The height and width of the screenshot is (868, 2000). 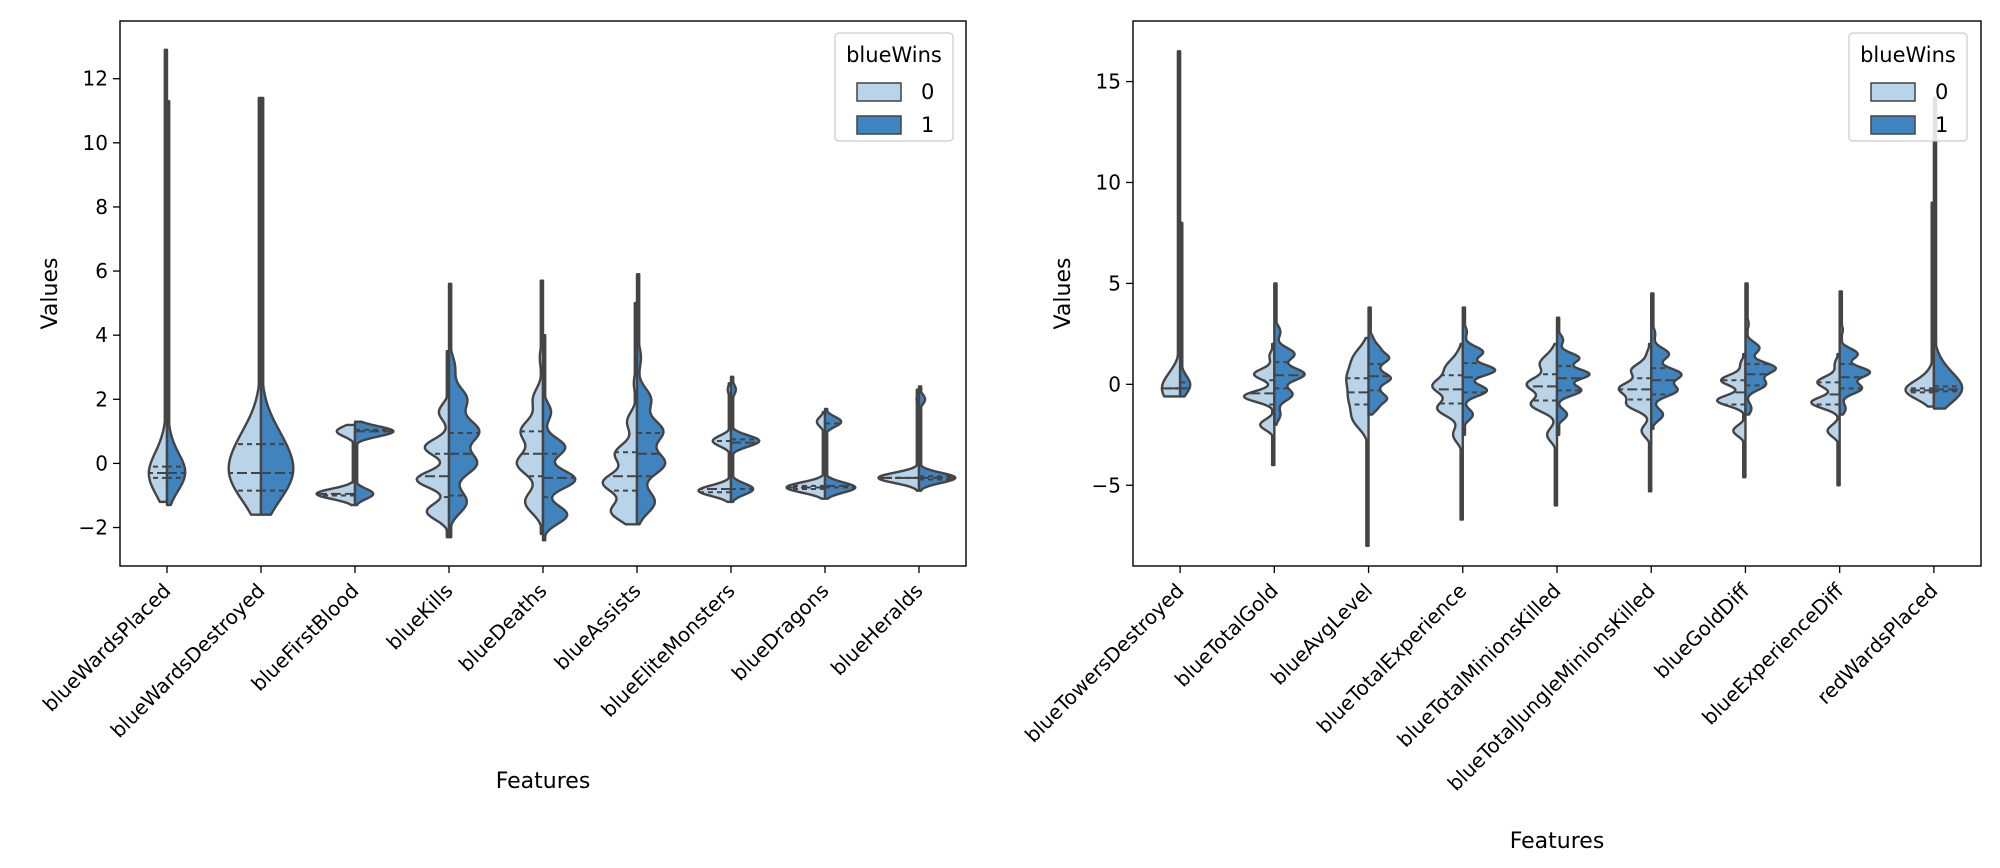 What do you see at coordinates (1701, 630) in the screenshot?
I see `x-tick-label: blueGoldDiff` at bounding box center [1701, 630].